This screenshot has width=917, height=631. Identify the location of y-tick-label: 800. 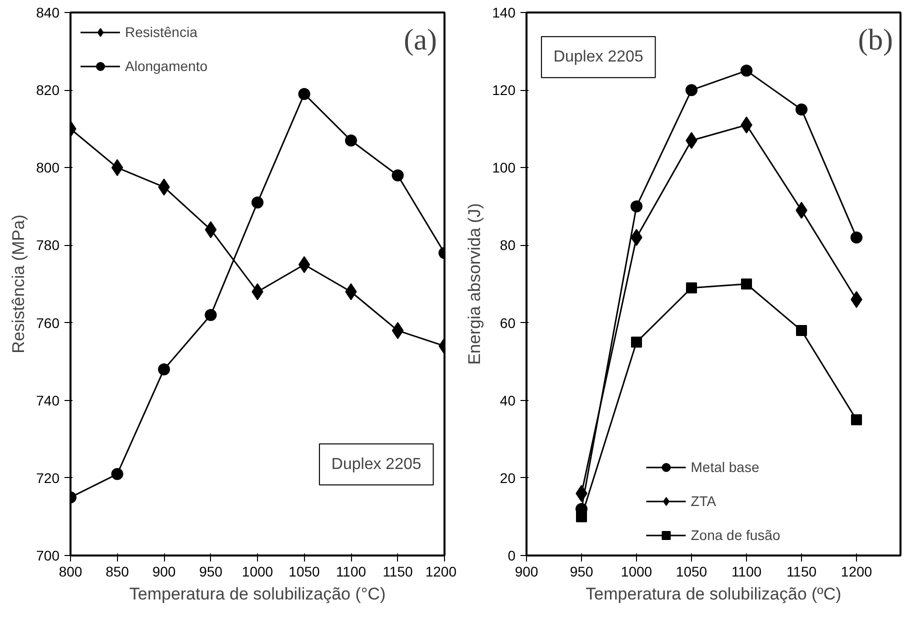
(48, 168).